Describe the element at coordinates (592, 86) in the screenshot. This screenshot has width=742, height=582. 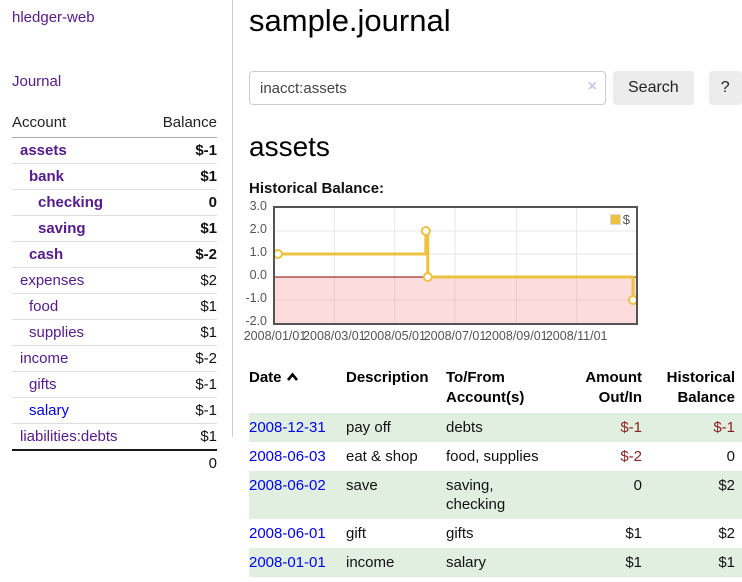
I see `clear-search-icon: ×` at that location.